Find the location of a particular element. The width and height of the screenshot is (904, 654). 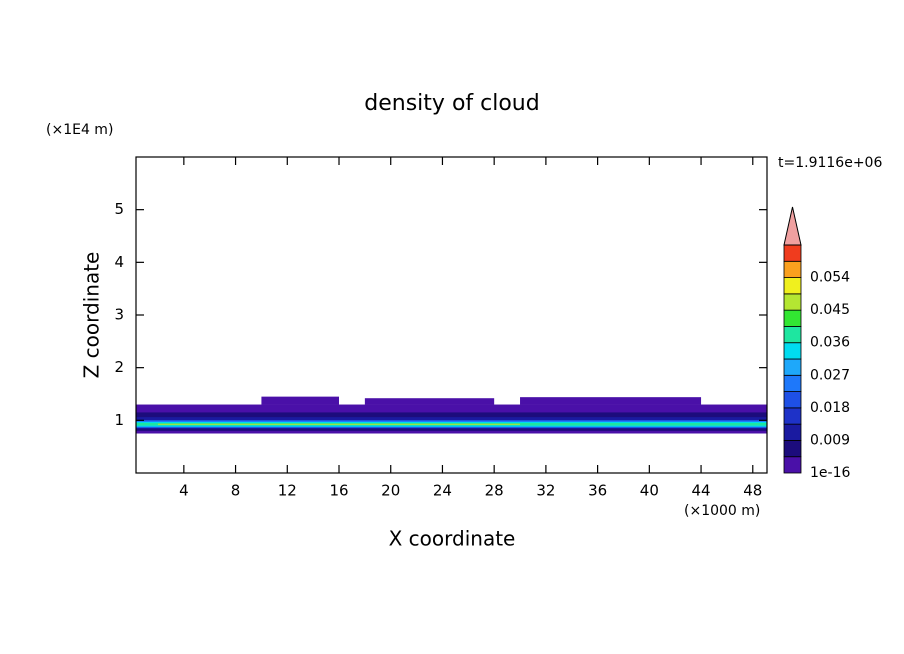

x-tick-label: 36 is located at coordinates (597, 491).